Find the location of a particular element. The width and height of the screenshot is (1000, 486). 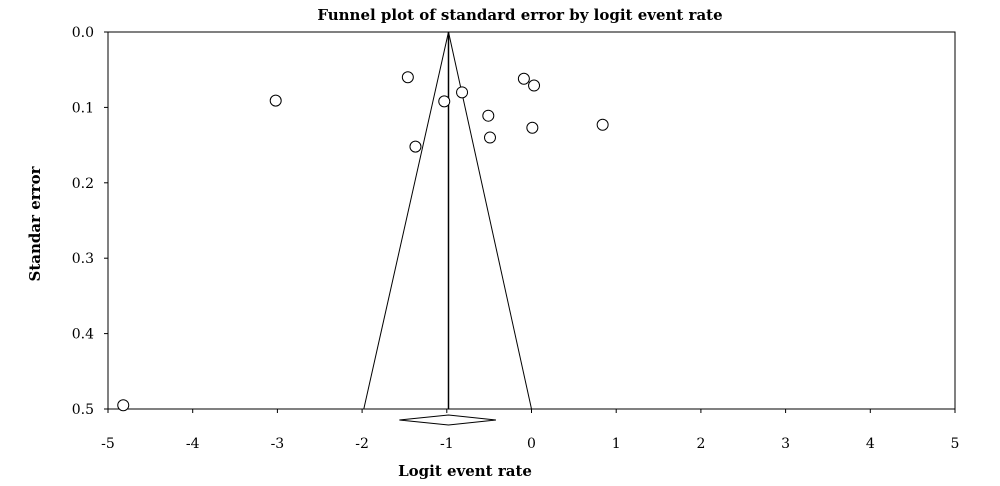

y-tick-label: 0.0 is located at coordinates (83, 33).